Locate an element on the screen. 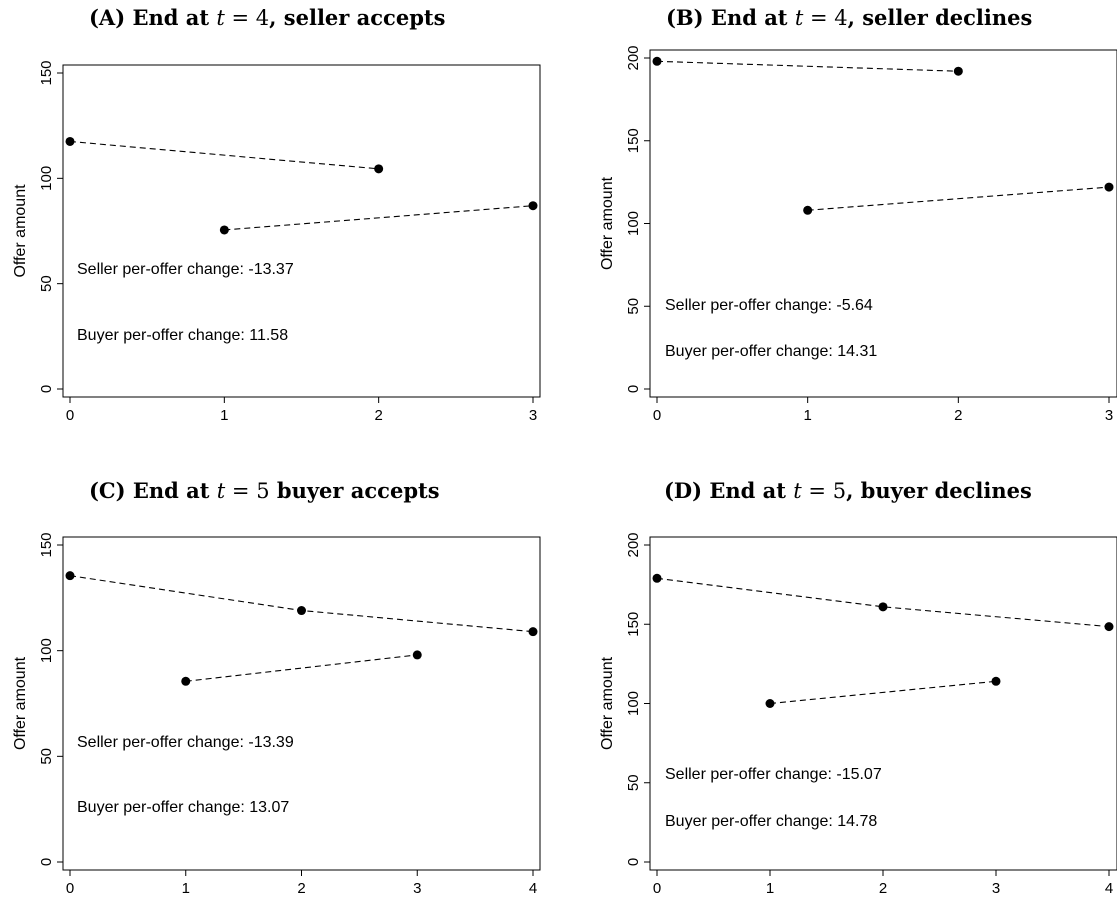  buyer-change-annotation: Buyer per-offer change: 14.31 is located at coordinates (771, 351).